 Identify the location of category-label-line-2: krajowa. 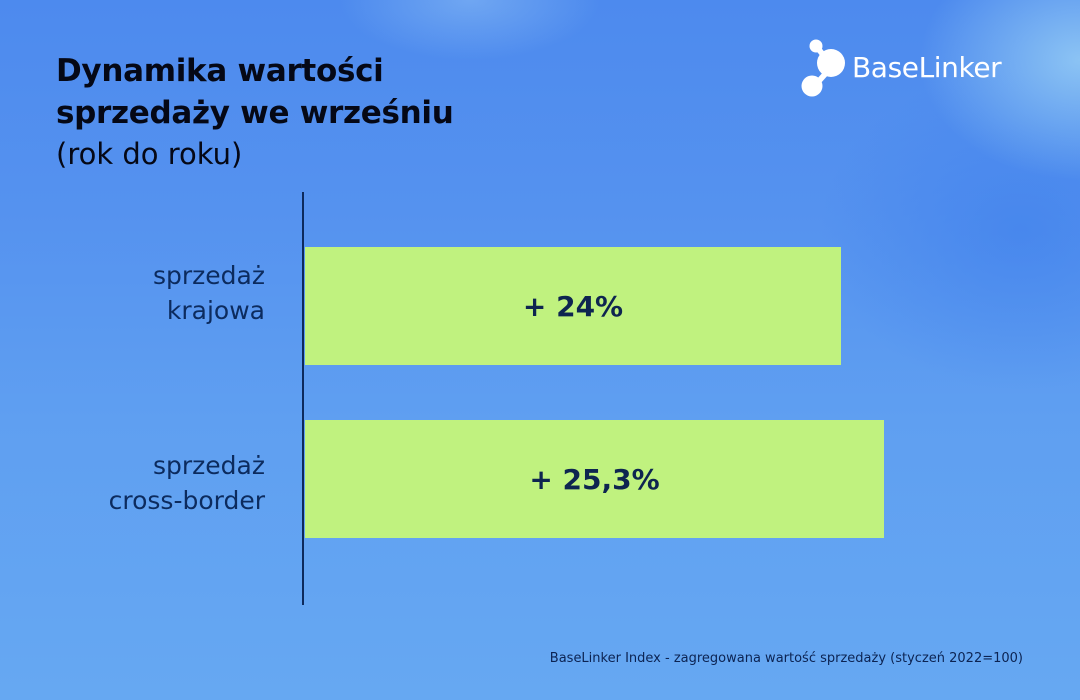
(215, 310).